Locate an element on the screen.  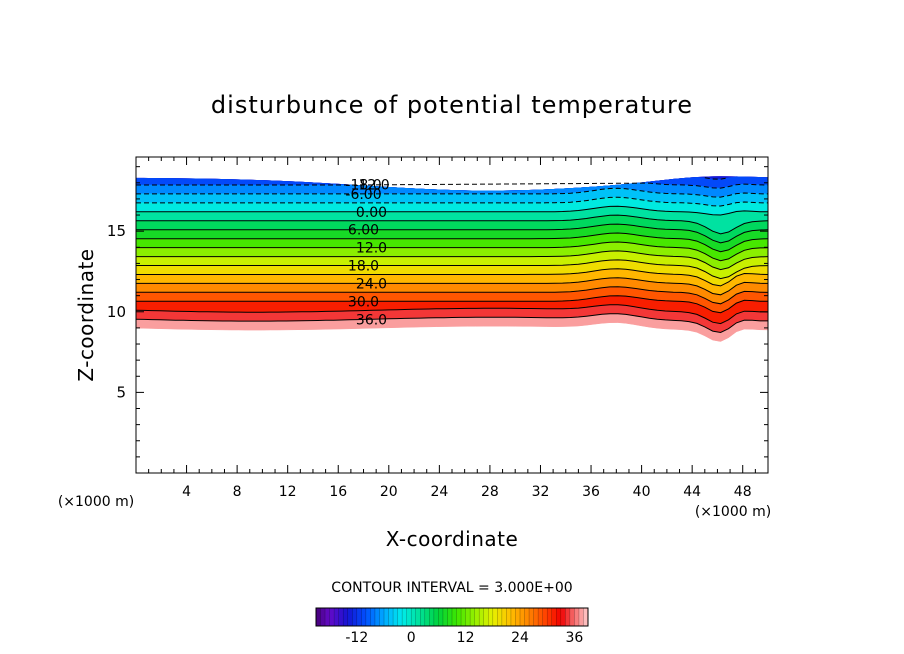
contour-label: 18.0 is located at coordinates (363, 267).